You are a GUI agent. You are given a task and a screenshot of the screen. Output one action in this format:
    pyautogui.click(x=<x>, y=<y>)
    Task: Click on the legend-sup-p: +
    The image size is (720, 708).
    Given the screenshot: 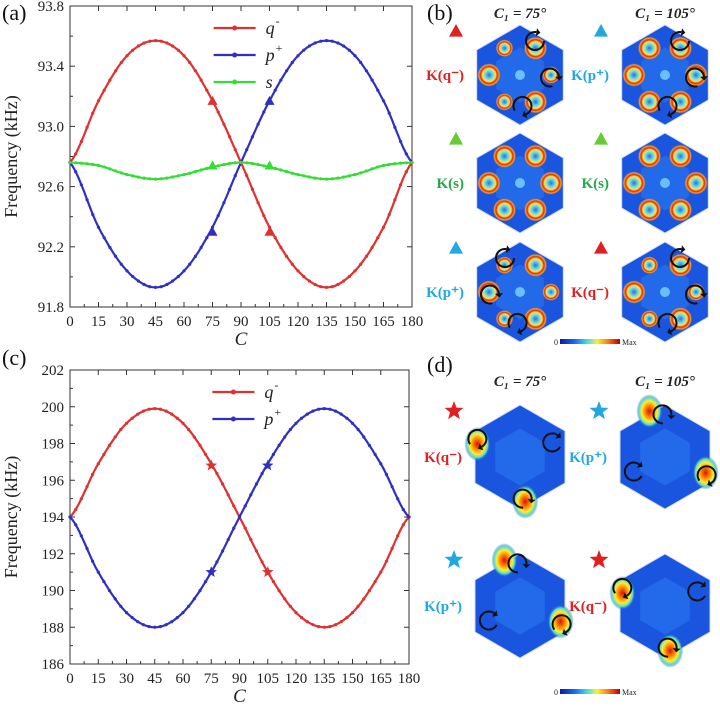 What is the action you would take?
    pyautogui.click(x=277, y=412)
    